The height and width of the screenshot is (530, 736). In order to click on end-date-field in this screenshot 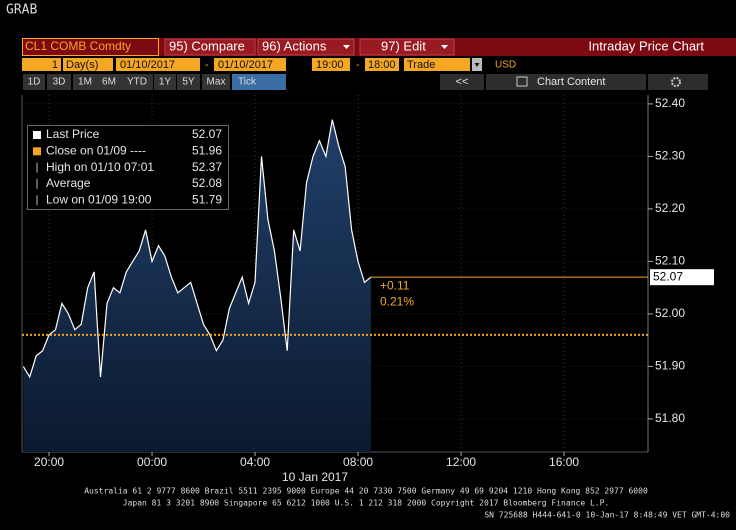, I will do `click(250, 64)`.